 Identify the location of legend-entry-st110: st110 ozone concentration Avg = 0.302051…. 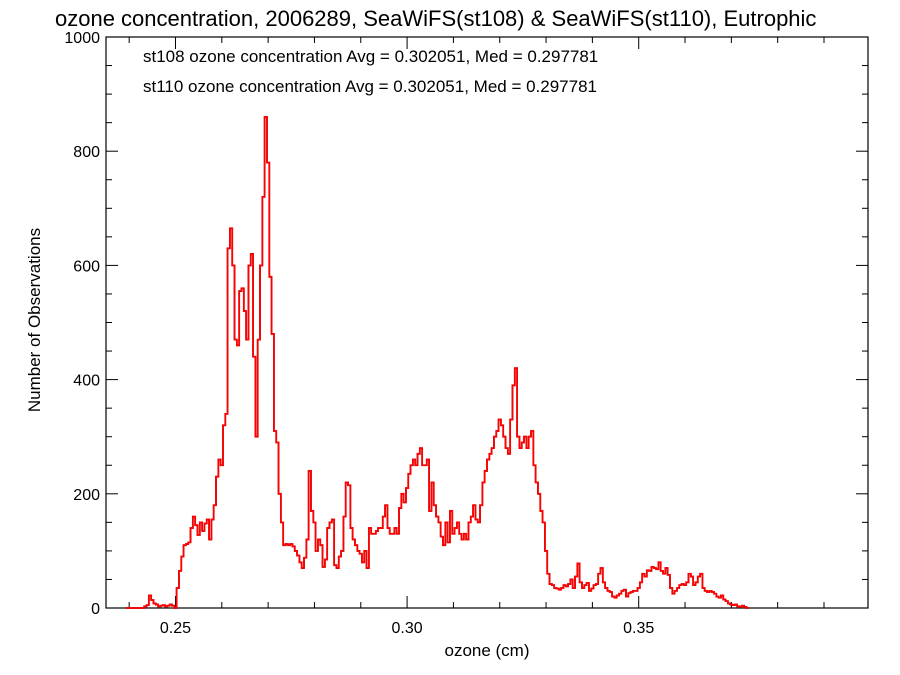
(370, 86).